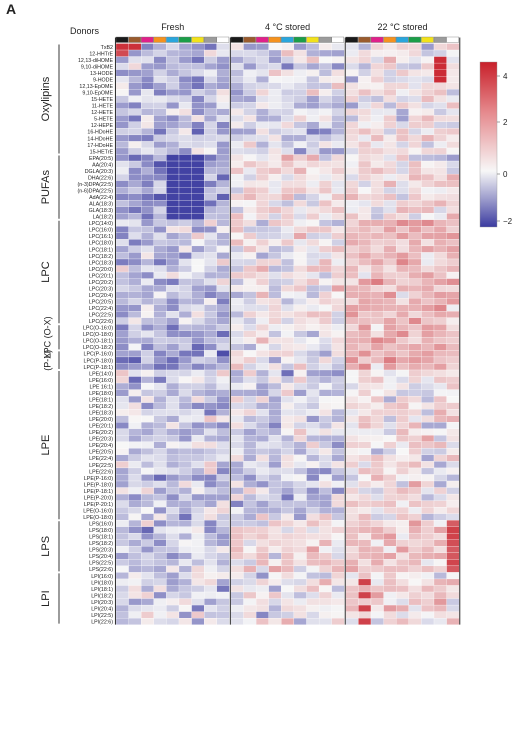 The width and height of the screenshot is (520, 735). What do you see at coordinates (101, 303) in the screenshot?
I see `row-label: LPC(20:5)` at bounding box center [101, 303].